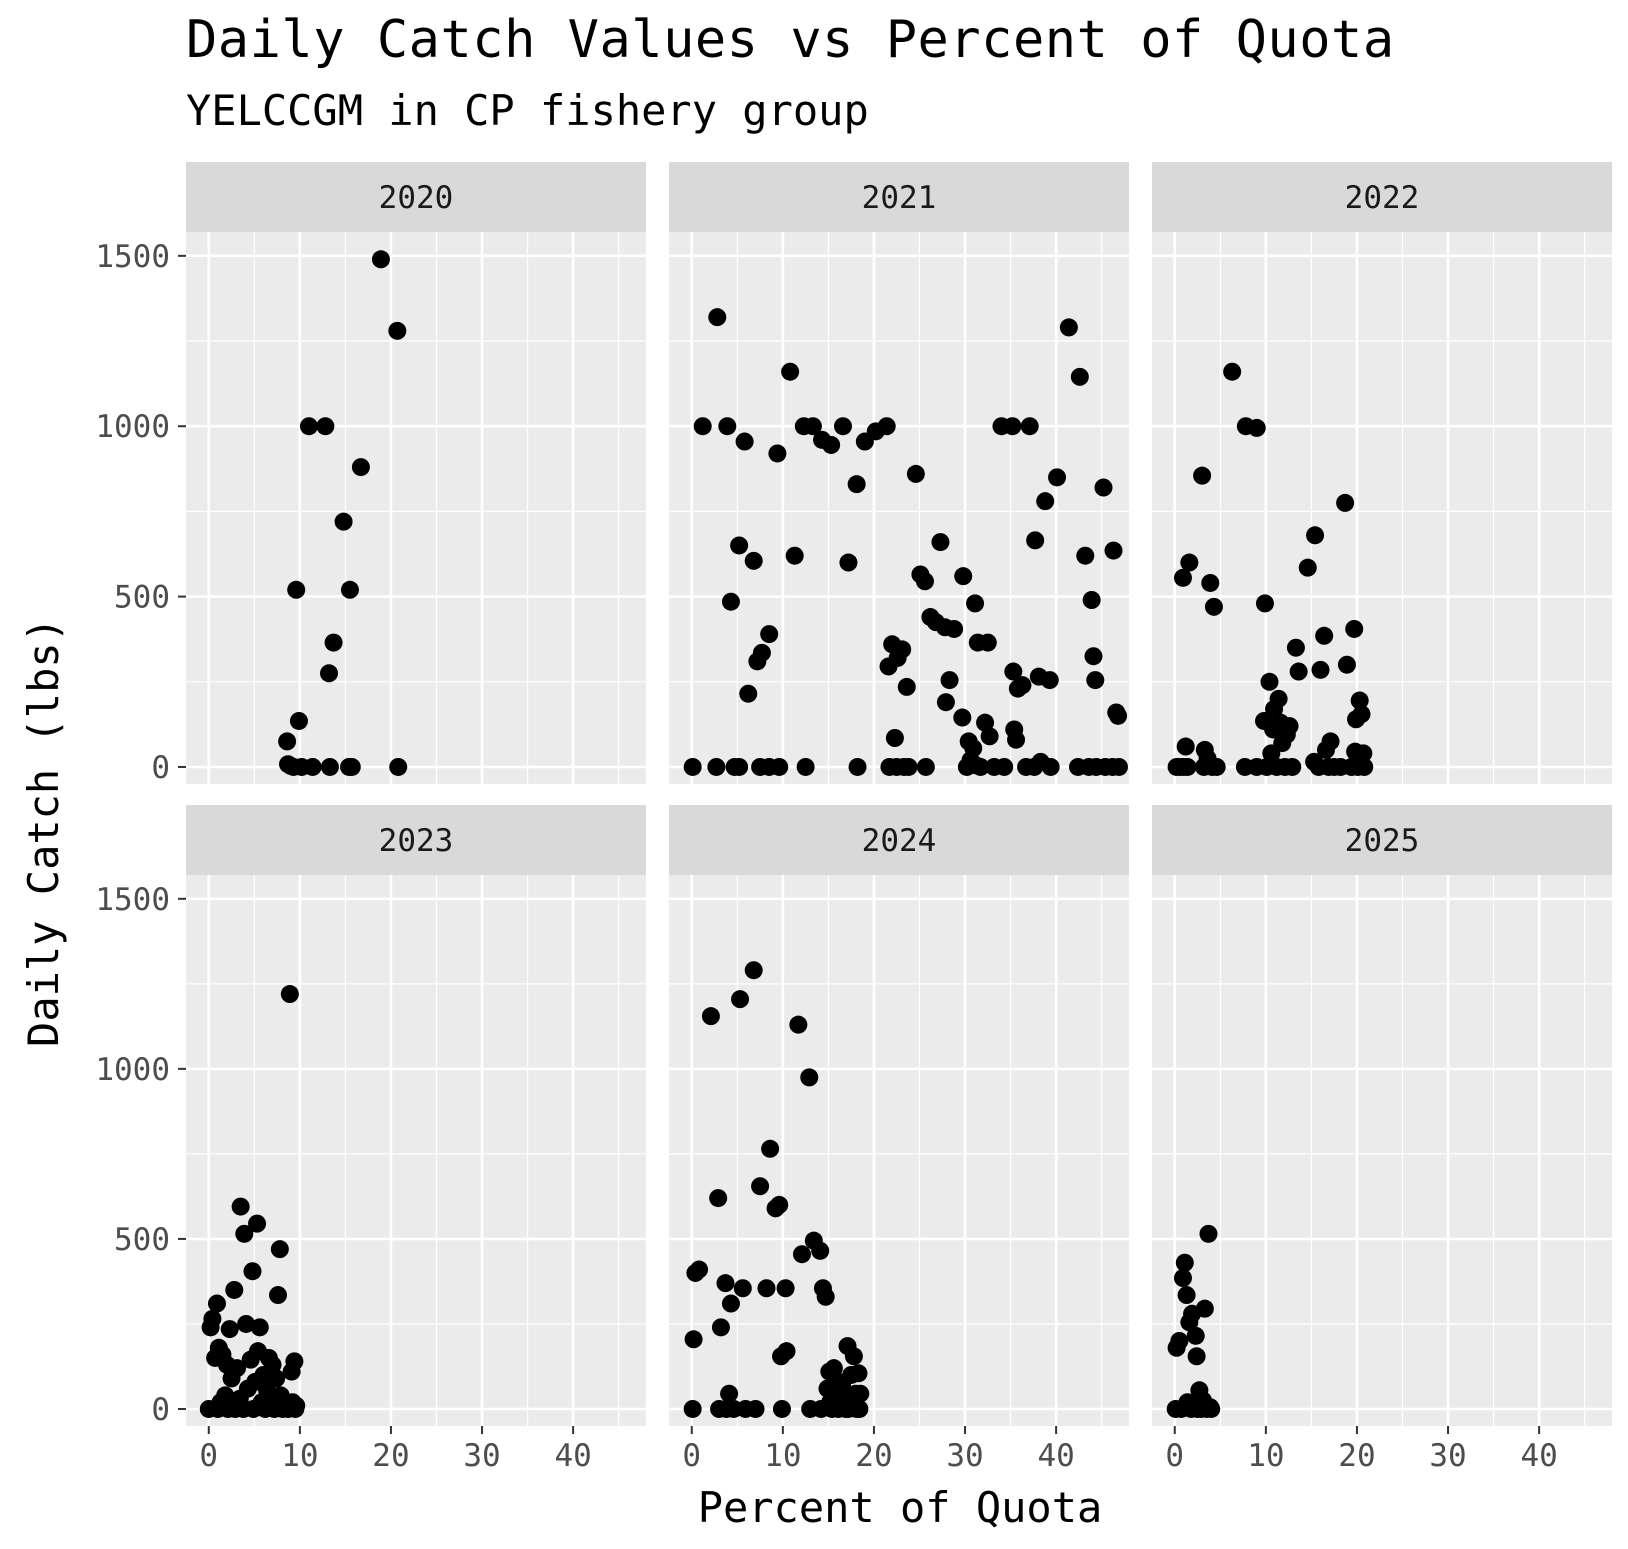  I want to click on facet-panel-2022: 2022, so click(1382, 473).